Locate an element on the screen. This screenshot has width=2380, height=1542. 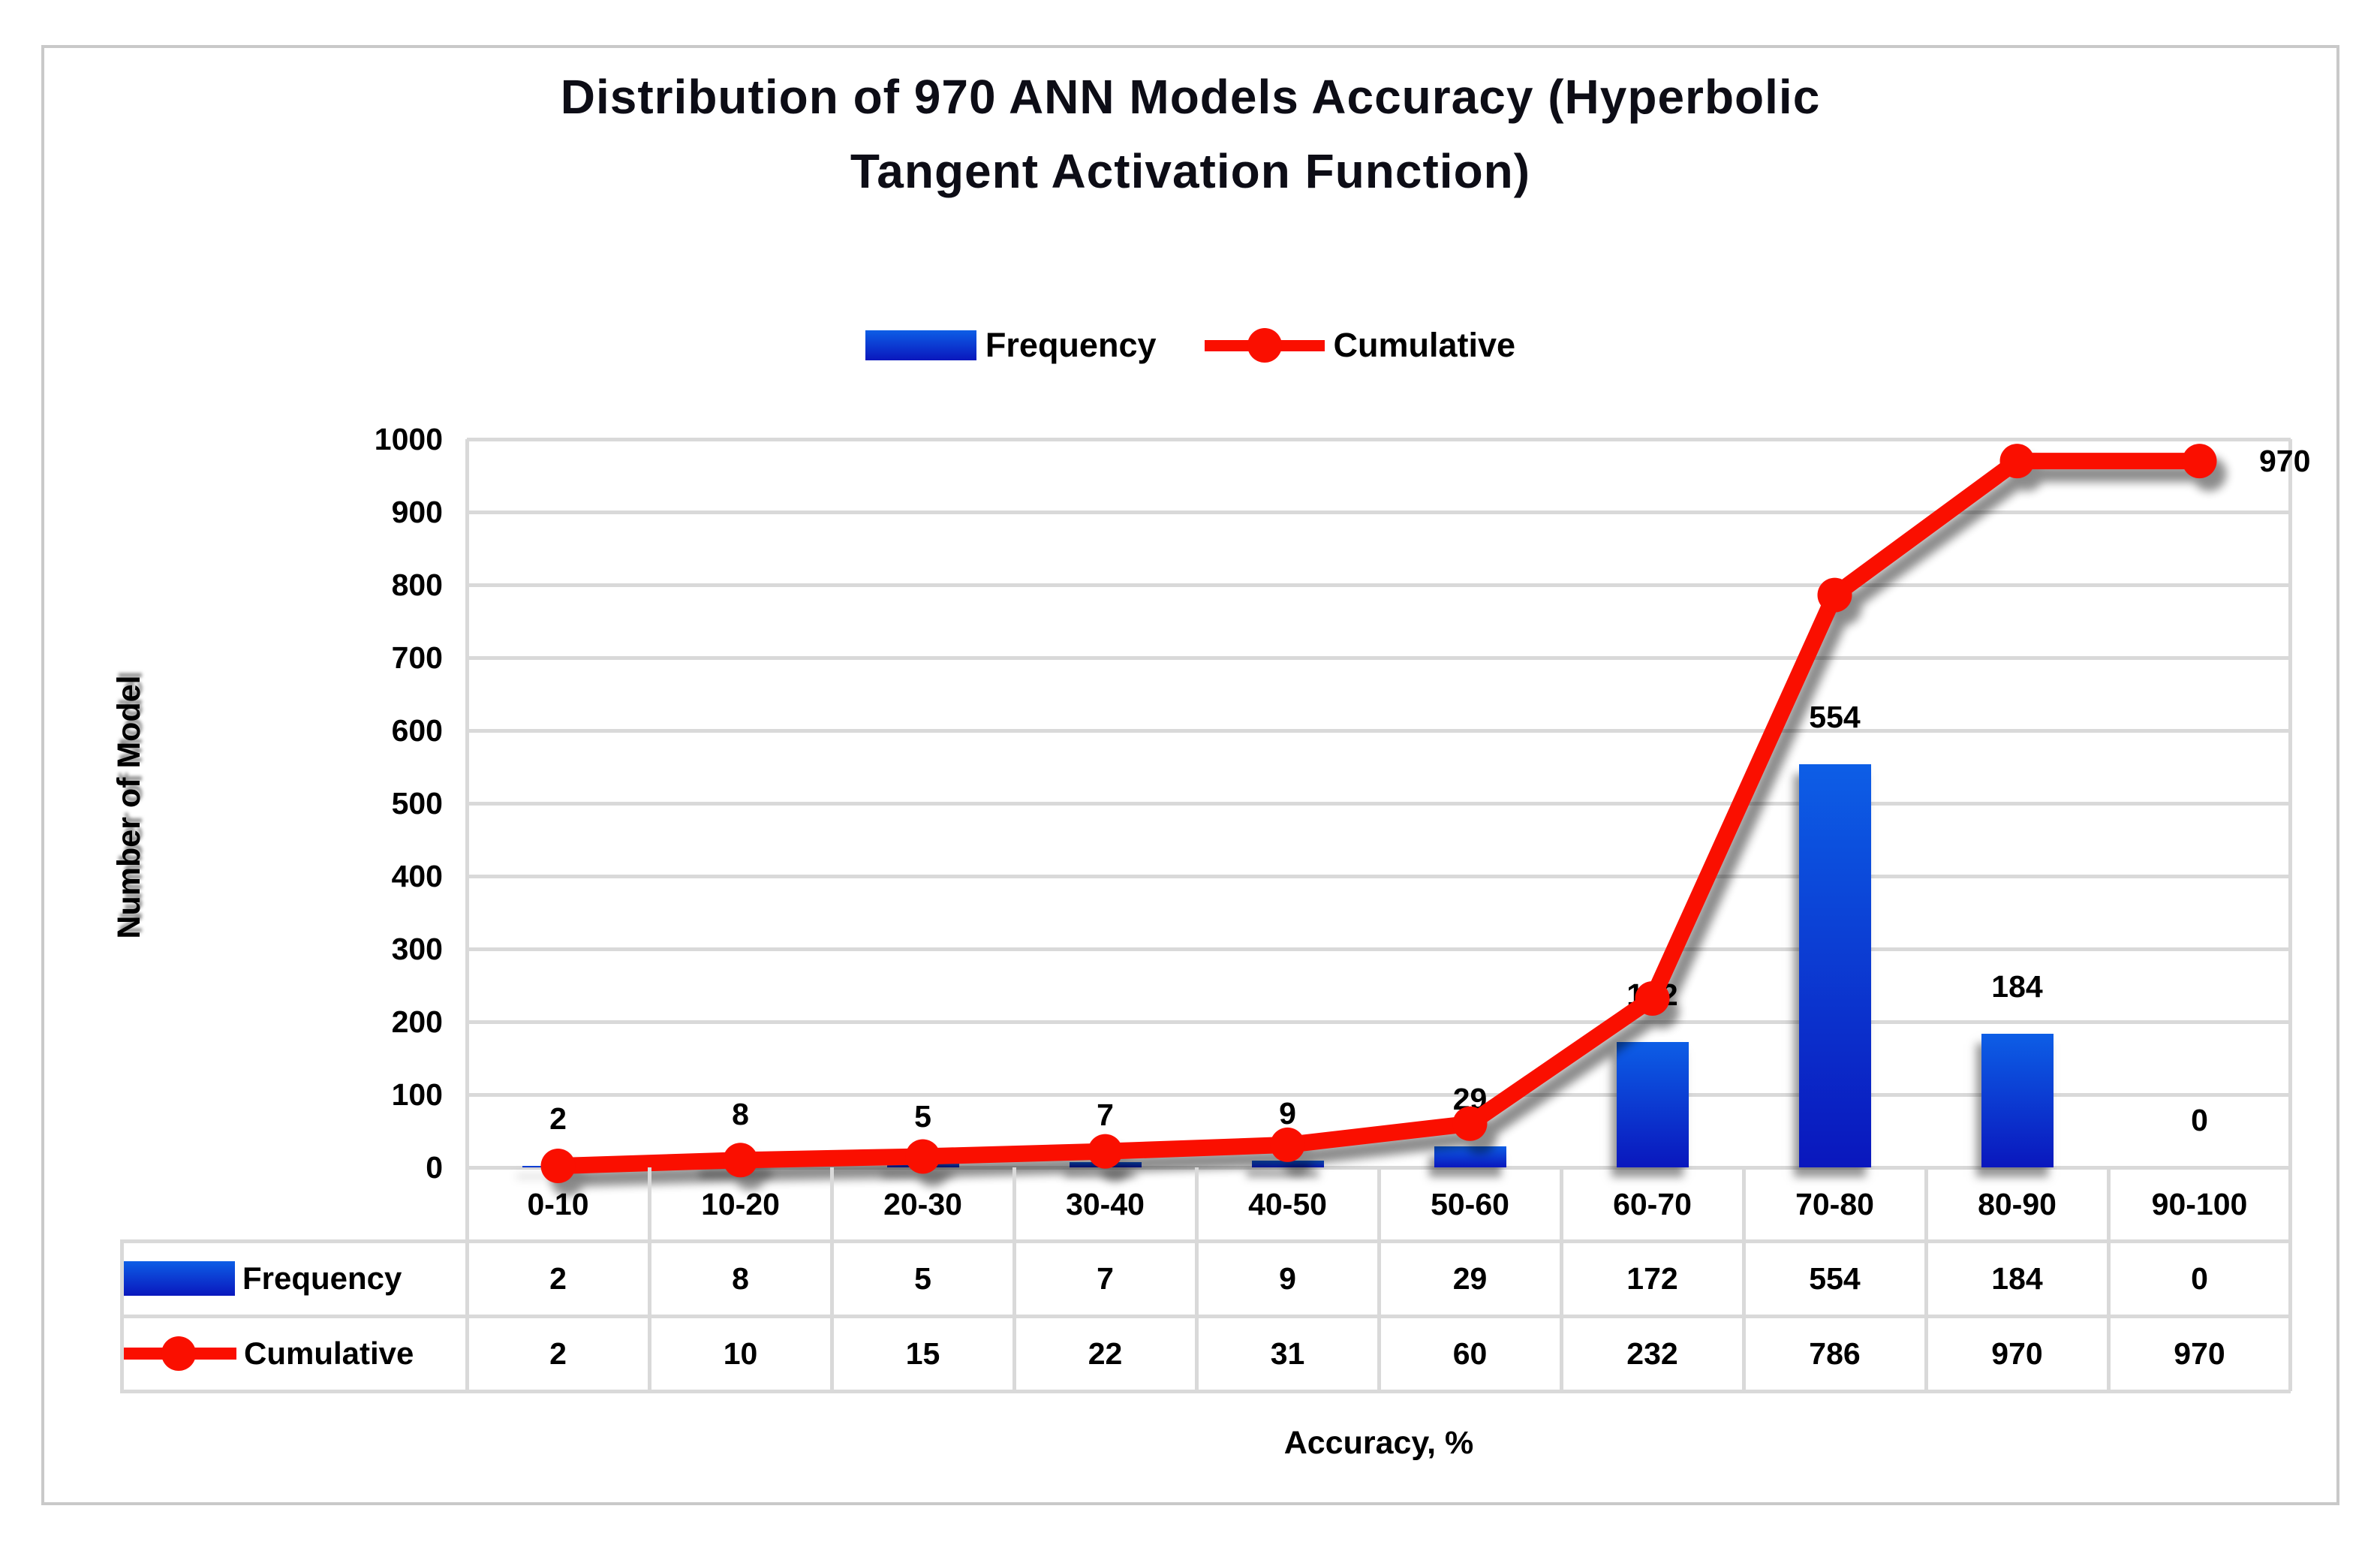
x-category-label: 10-20 is located at coordinates (740, 1204).